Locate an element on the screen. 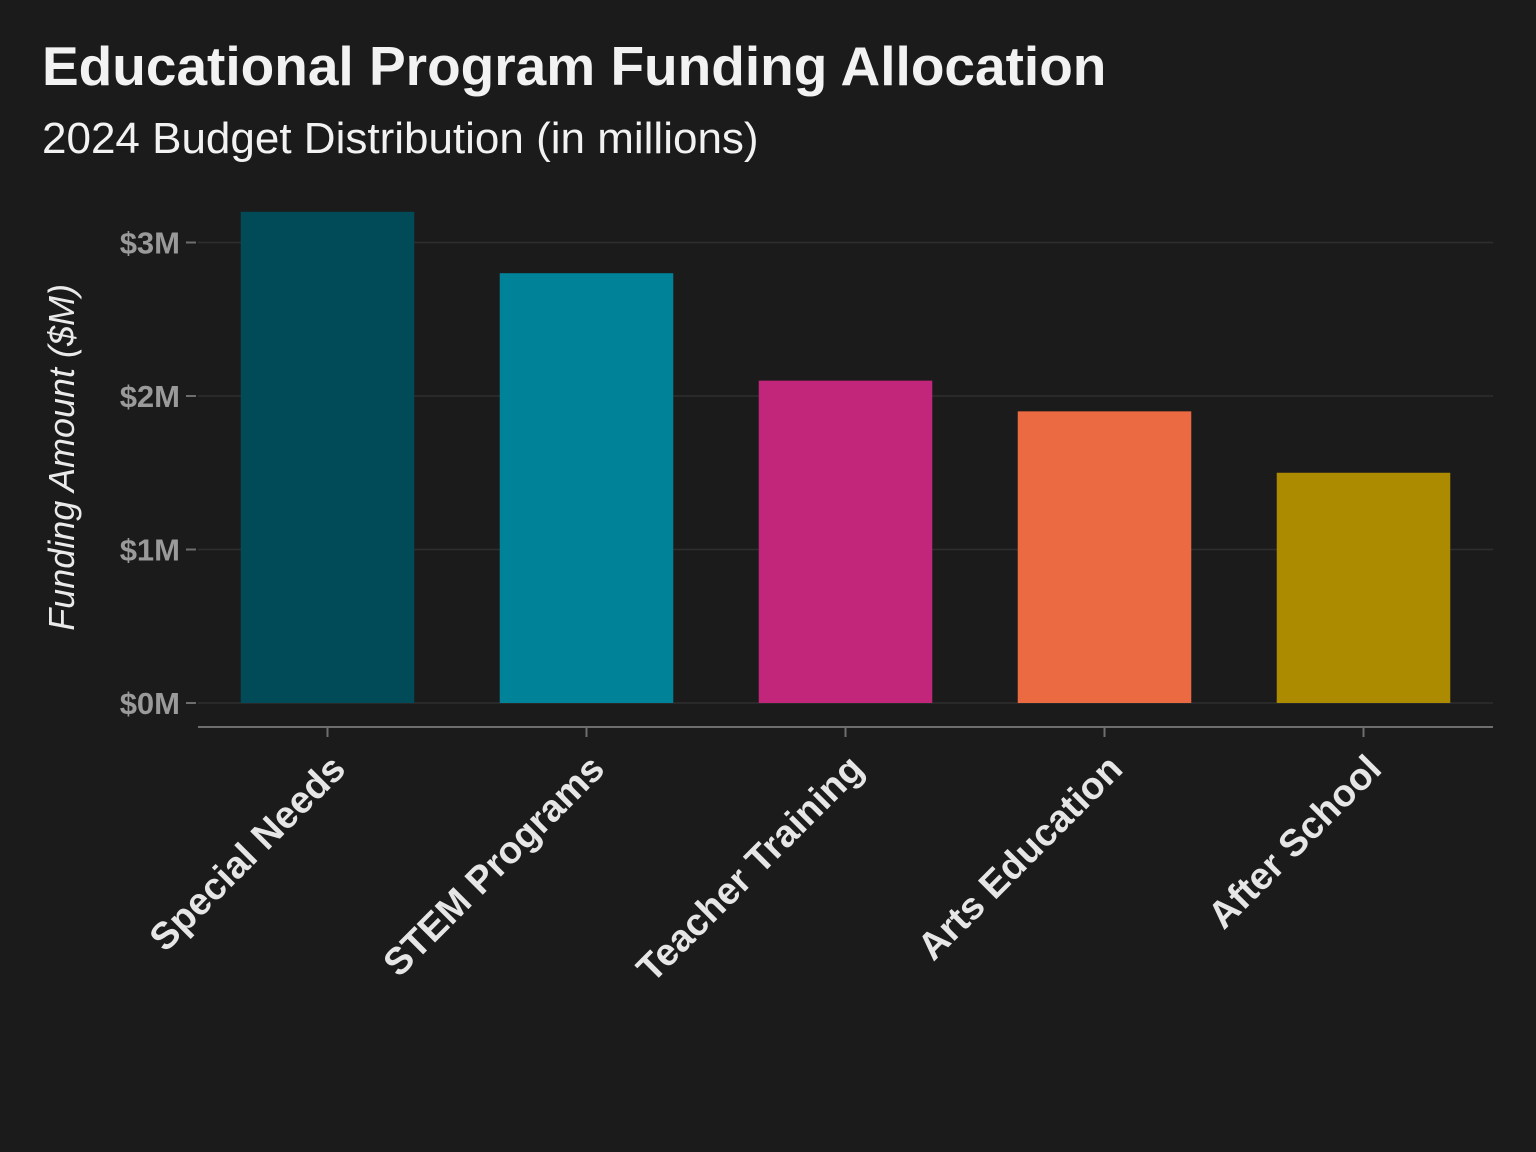  bar-special-needs is located at coordinates (327, 457).